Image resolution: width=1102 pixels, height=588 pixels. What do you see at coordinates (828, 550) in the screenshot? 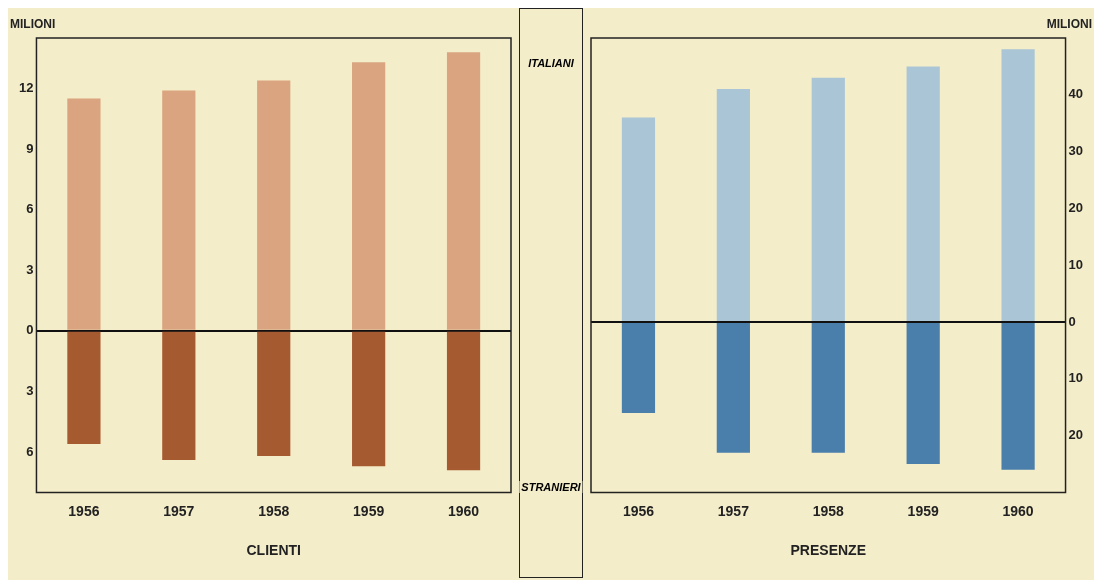
I see `x-axis-title: PRESENZE` at bounding box center [828, 550].